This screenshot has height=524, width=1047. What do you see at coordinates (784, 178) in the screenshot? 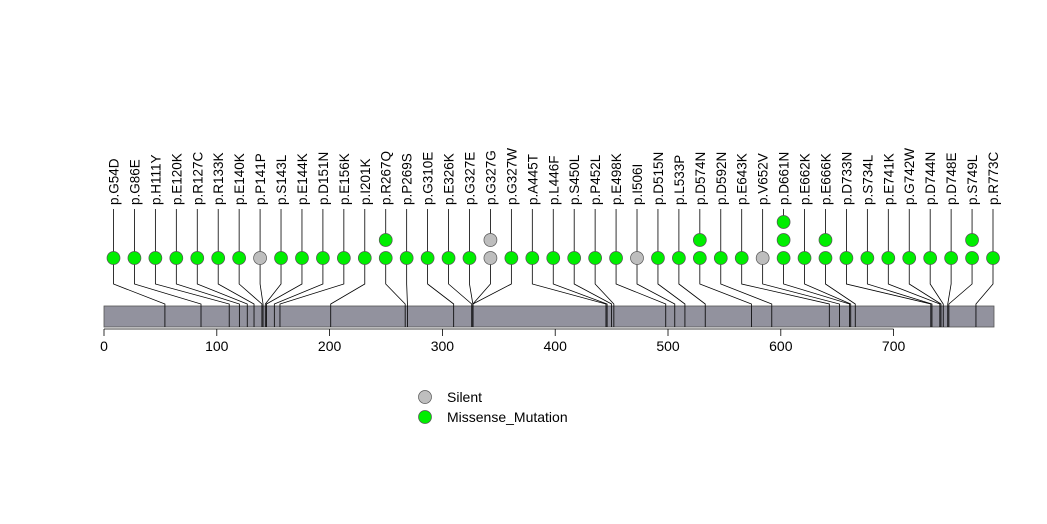
I see `mutation-label: p.D661N` at bounding box center [784, 178].